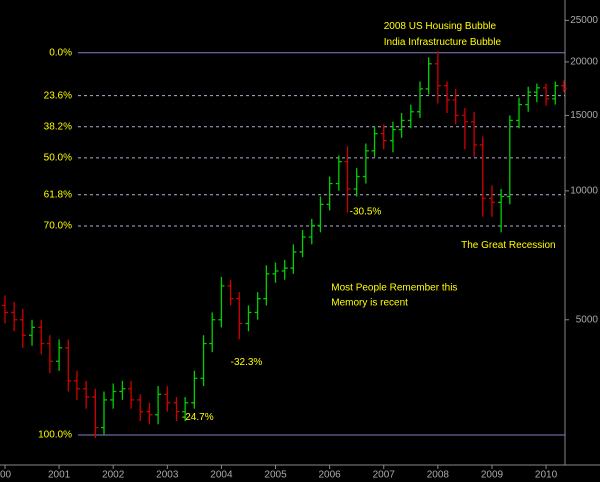  What do you see at coordinates (275, 475) in the screenshot?
I see `x-tick-label: 2005` at bounding box center [275, 475].